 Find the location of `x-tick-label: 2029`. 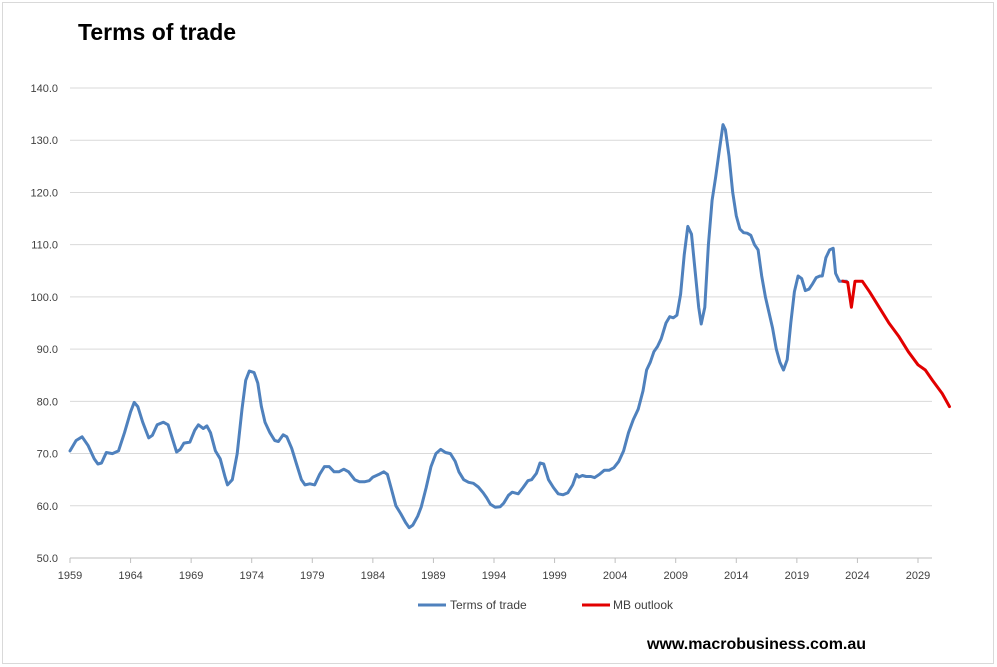

x-tick-label: 2029 is located at coordinates (918, 576).